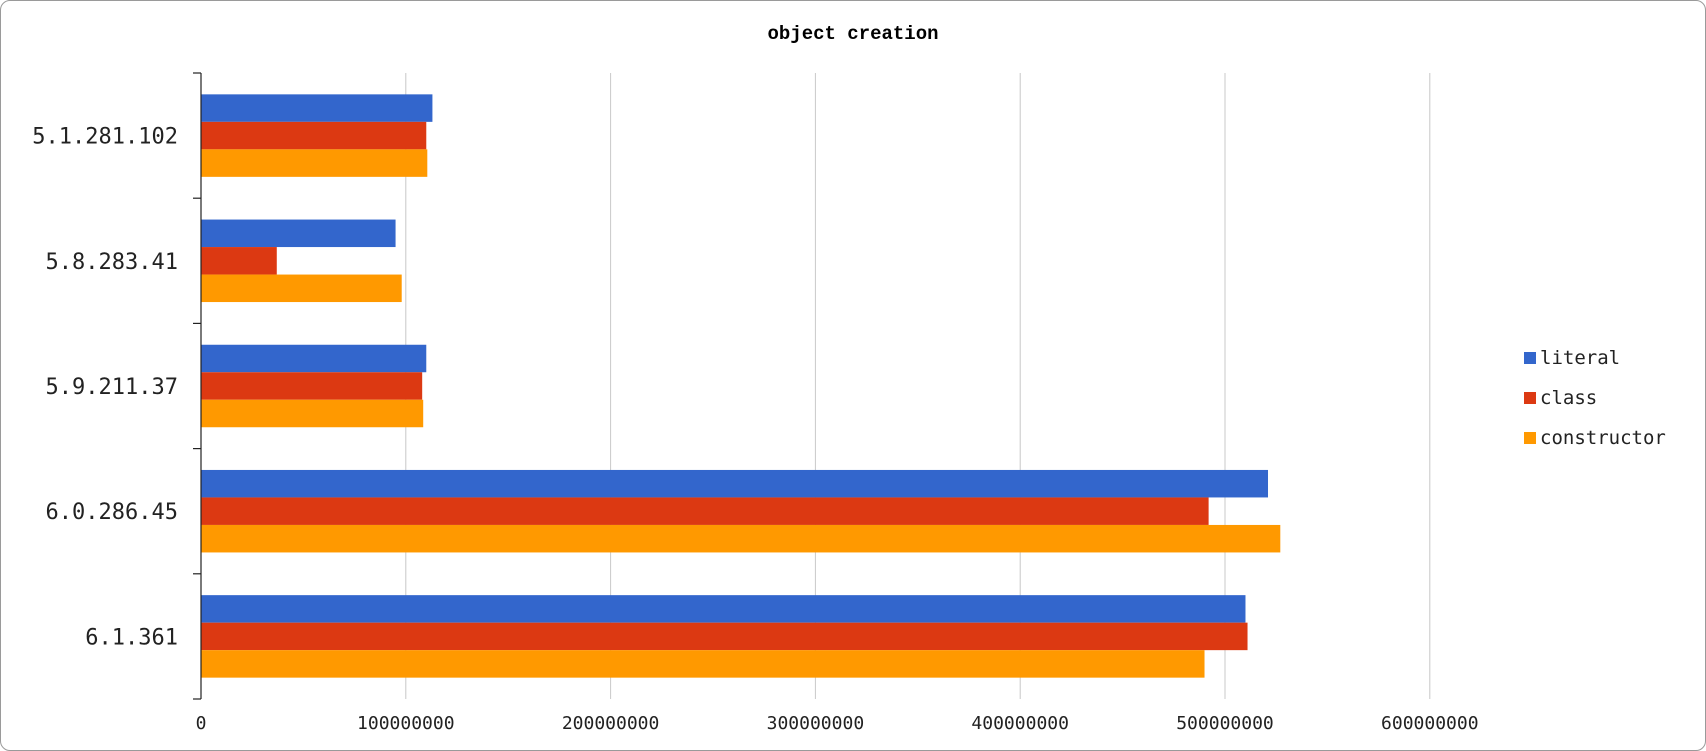  What do you see at coordinates (1530, 398) in the screenshot?
I see `legend-swatch-class` at bounding box center [1530, 398].